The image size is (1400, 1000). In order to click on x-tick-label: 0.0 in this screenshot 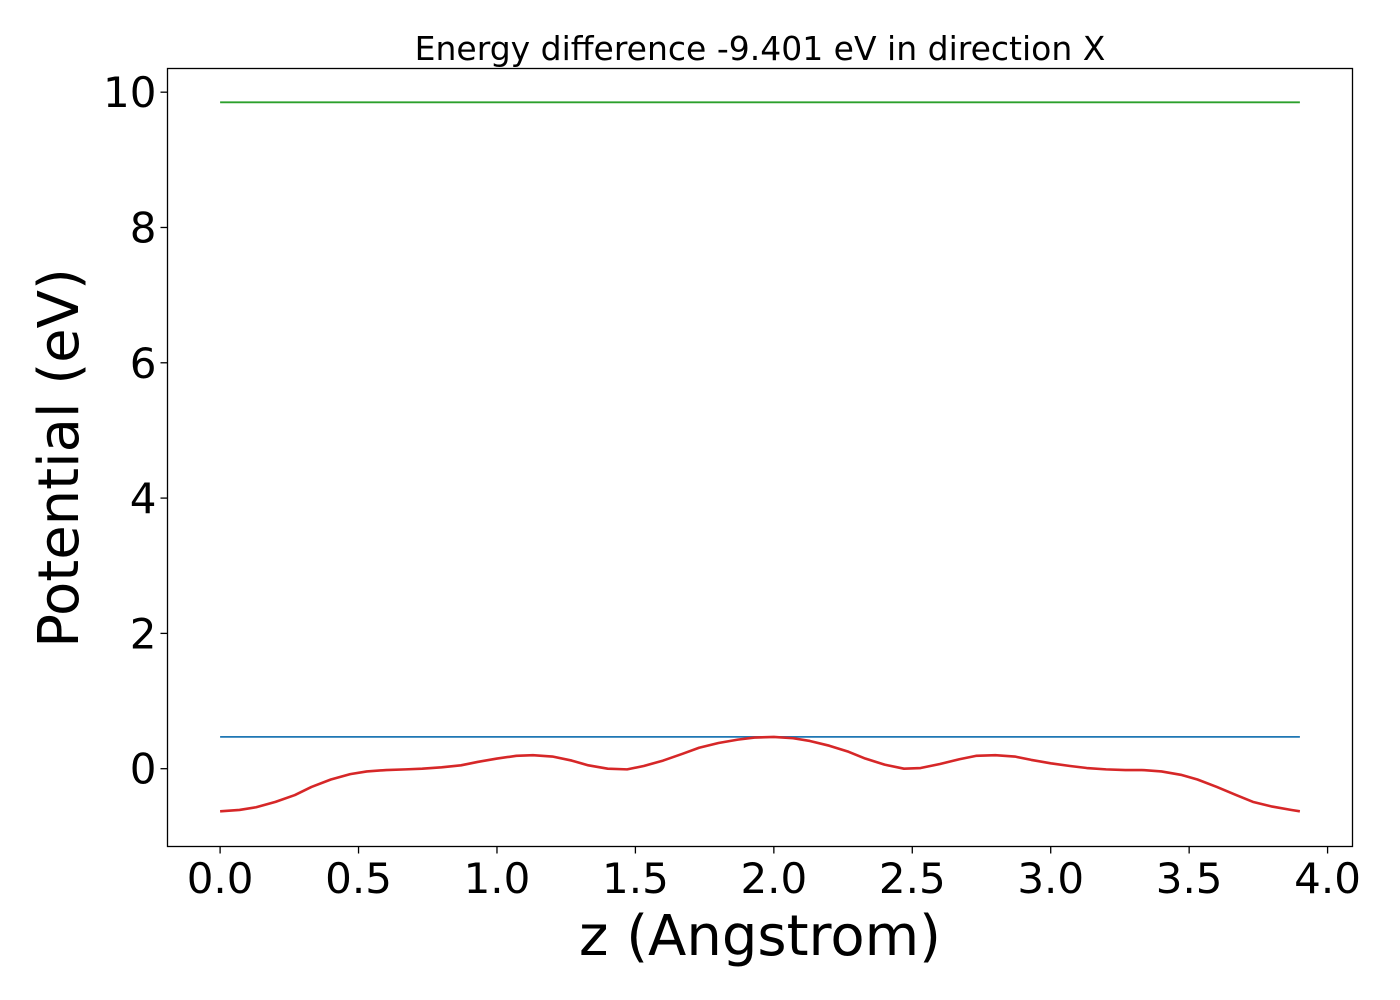, I will do `click(220, 878)`.